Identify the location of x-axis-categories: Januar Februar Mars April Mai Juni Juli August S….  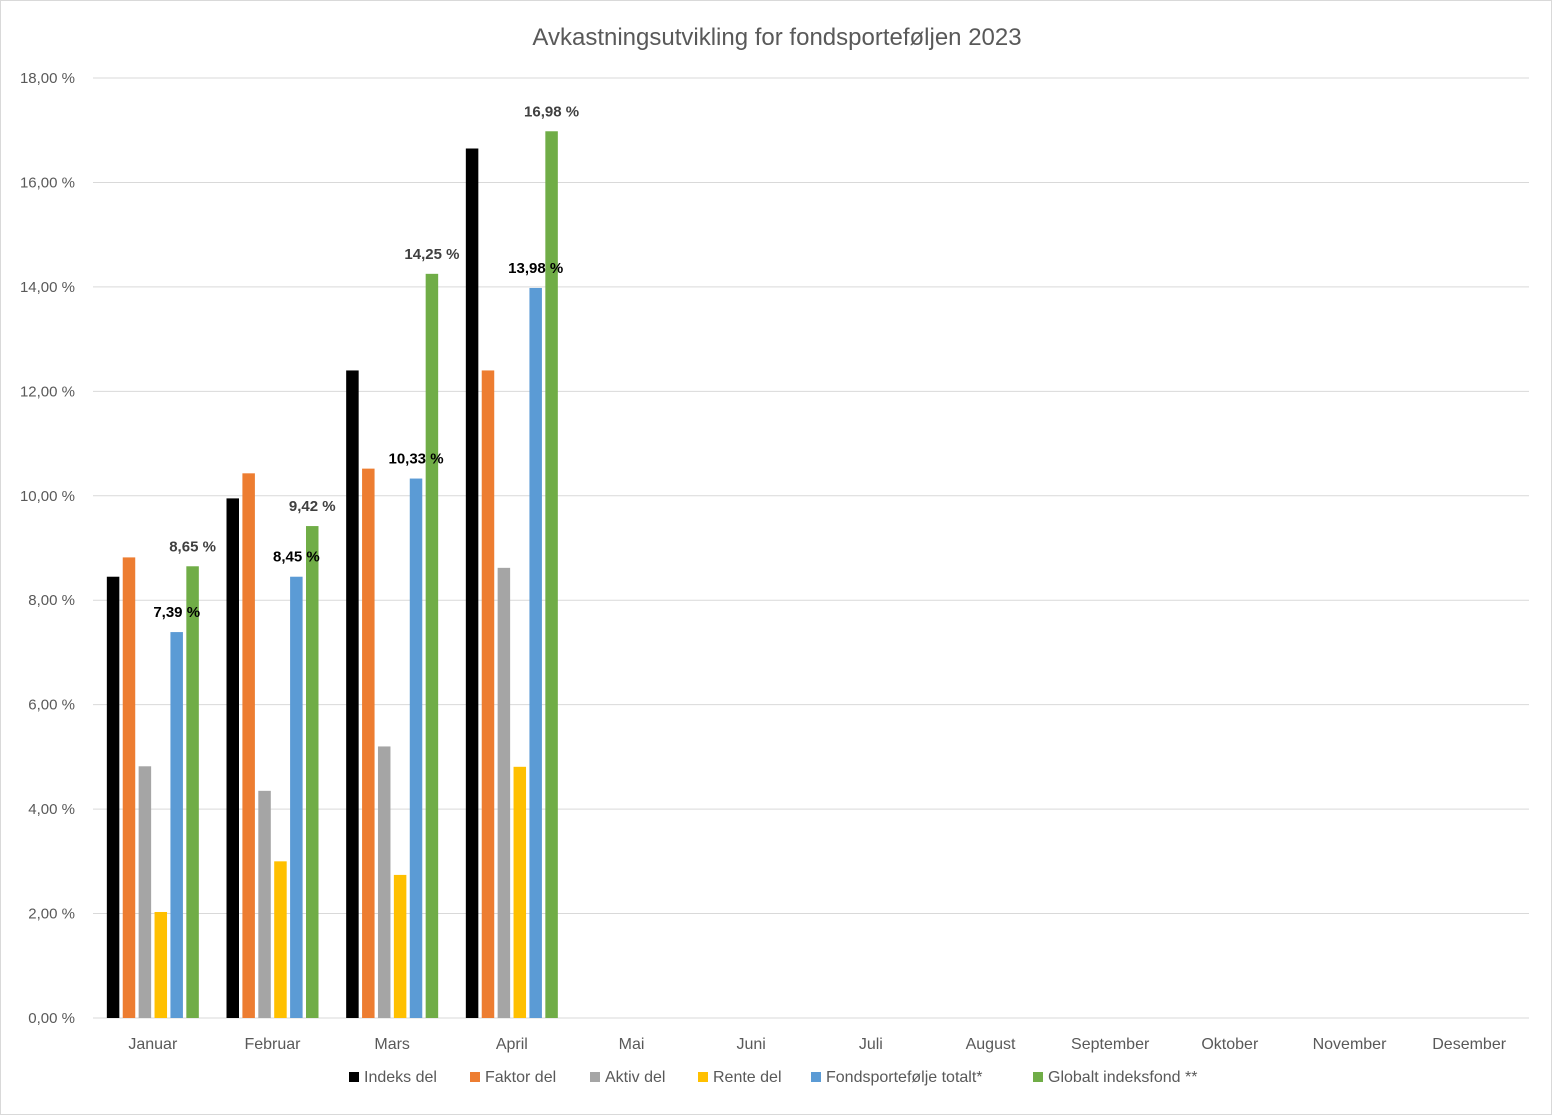
(817, 1044).